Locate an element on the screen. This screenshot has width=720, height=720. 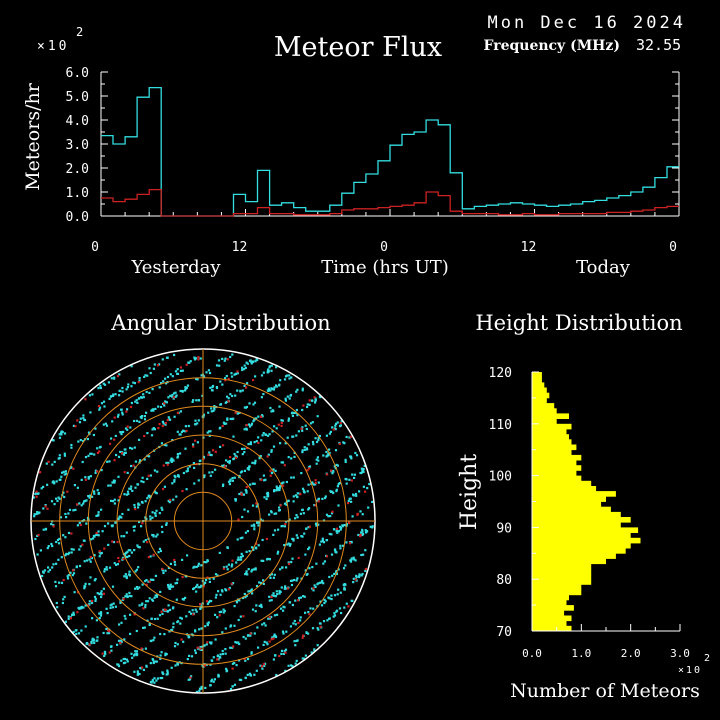
flux-chart-series is located at coordinates (390, 151).